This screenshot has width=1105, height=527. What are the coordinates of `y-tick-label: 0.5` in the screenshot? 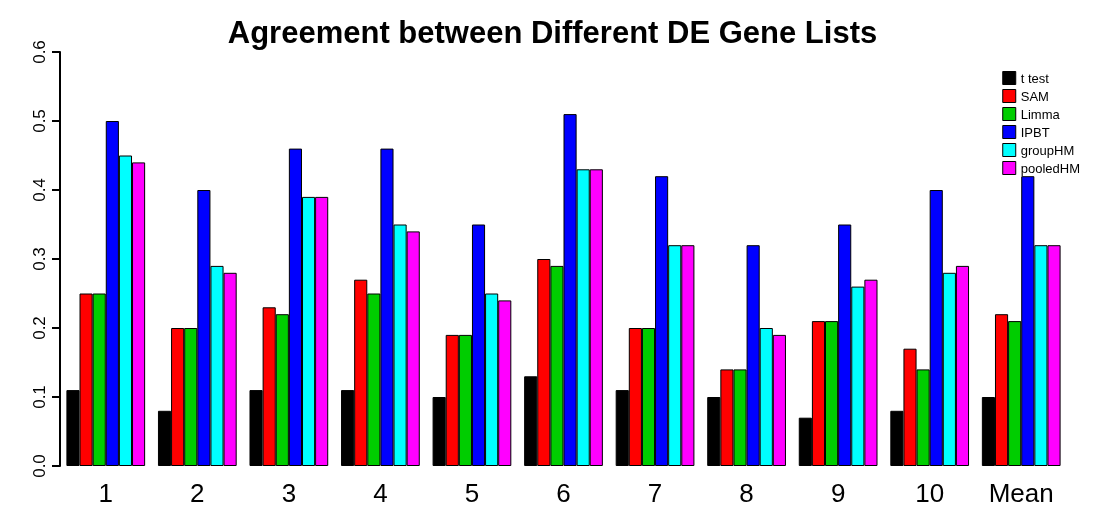 It's located at (39, 121).